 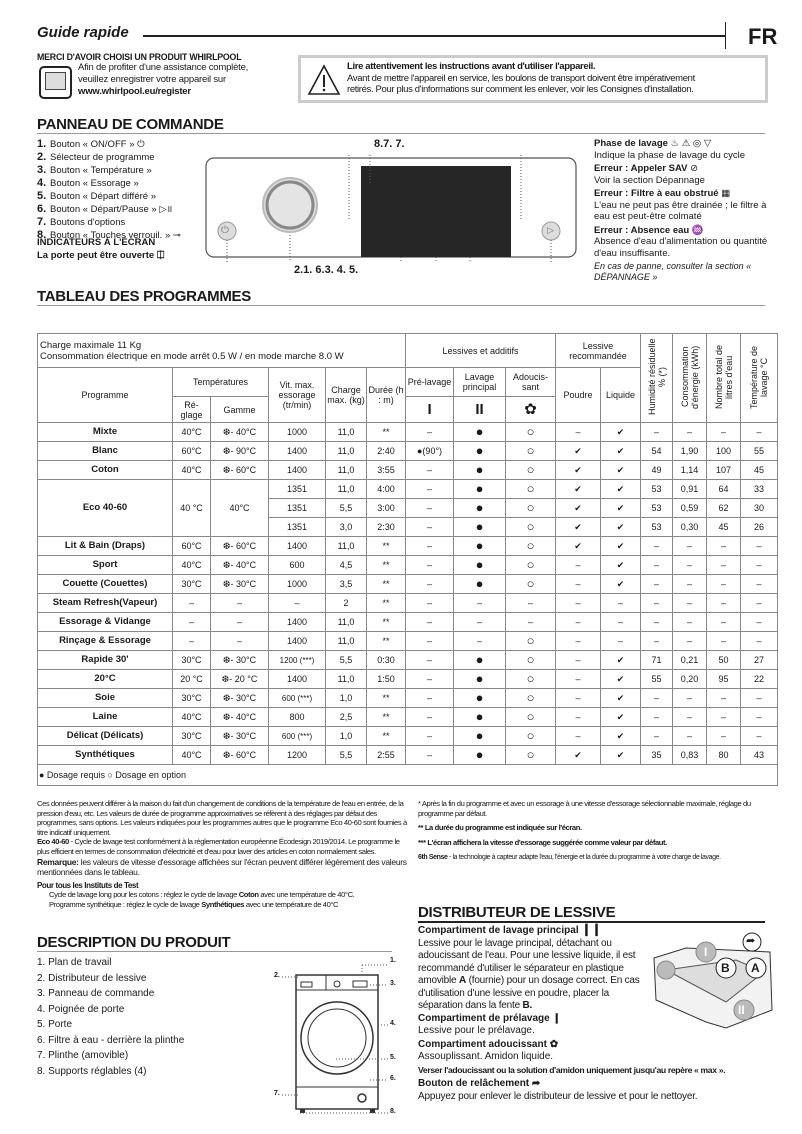 I want to click on table-cell: 1400, so click(x=297, y=451).